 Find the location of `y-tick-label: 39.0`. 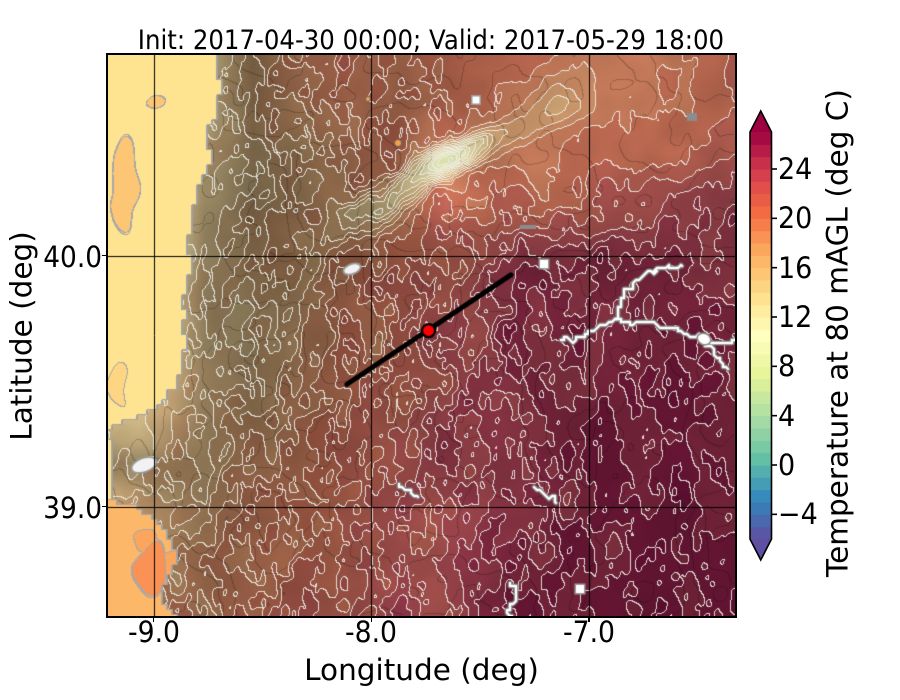

y-tick-label: 39.0 is located at coordinates (72, 507).